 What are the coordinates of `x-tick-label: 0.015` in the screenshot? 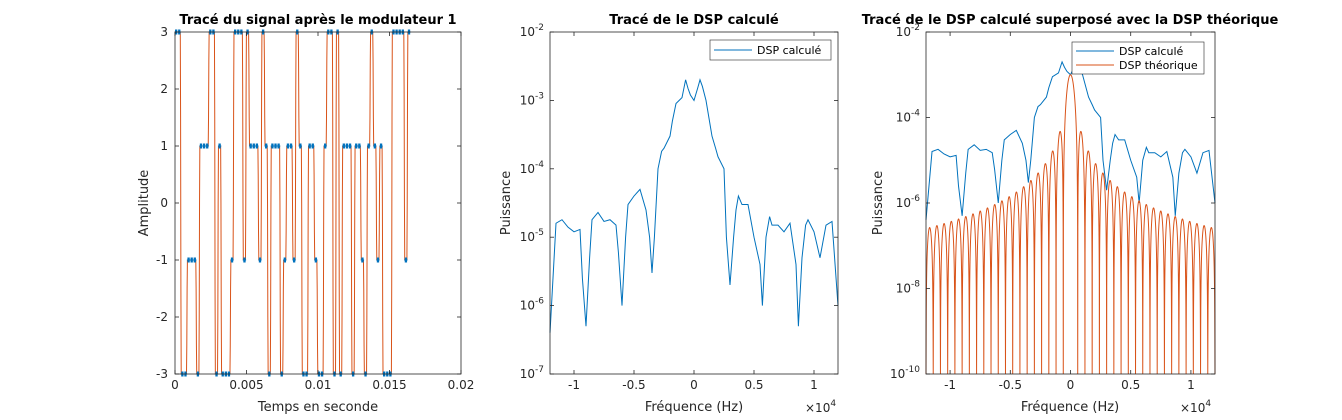 It's located at (389, 385).